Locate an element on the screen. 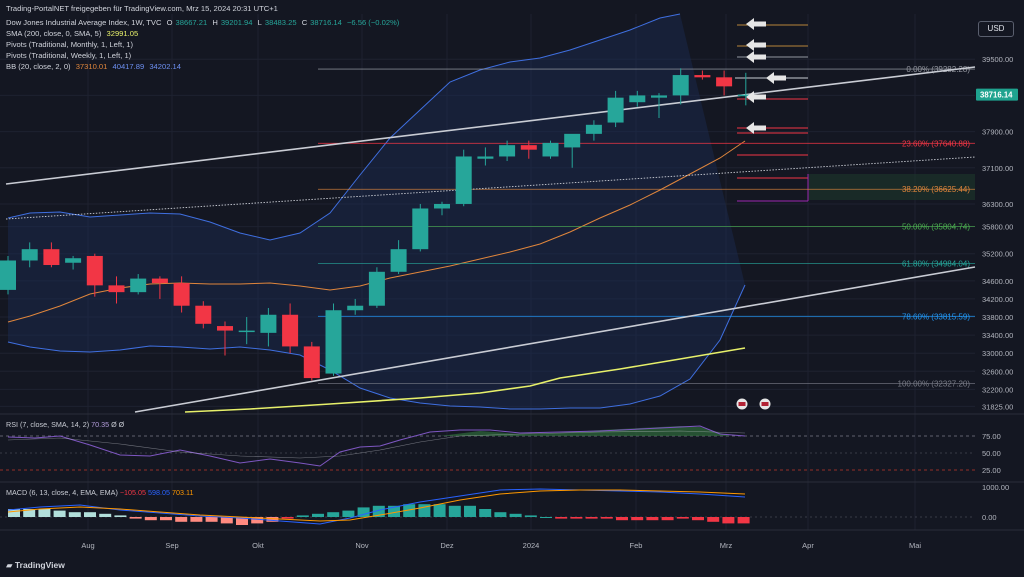 This screenshot has height=577, width=1024. fib-level-label: 100.00% (32327.20) is located at coordinates (934, 384).